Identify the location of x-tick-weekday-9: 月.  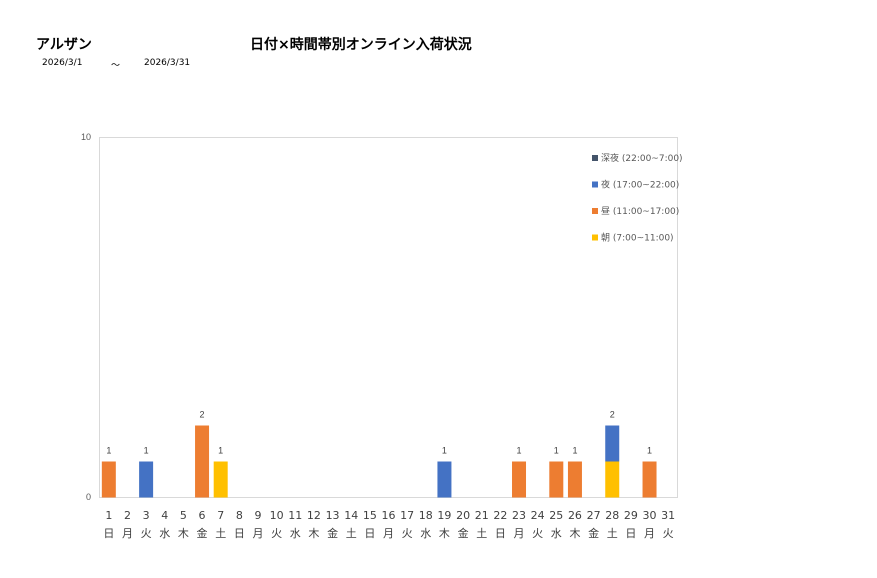
(257, 533).